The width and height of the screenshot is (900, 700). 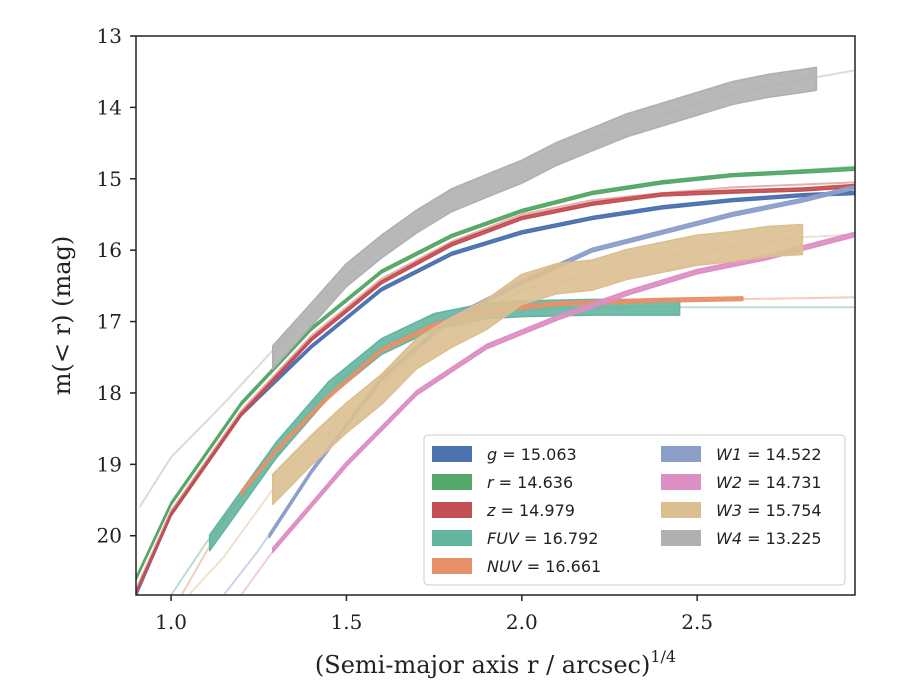 I want to click on legend-label-g: g = 15.063, so click(x=532, y=454).